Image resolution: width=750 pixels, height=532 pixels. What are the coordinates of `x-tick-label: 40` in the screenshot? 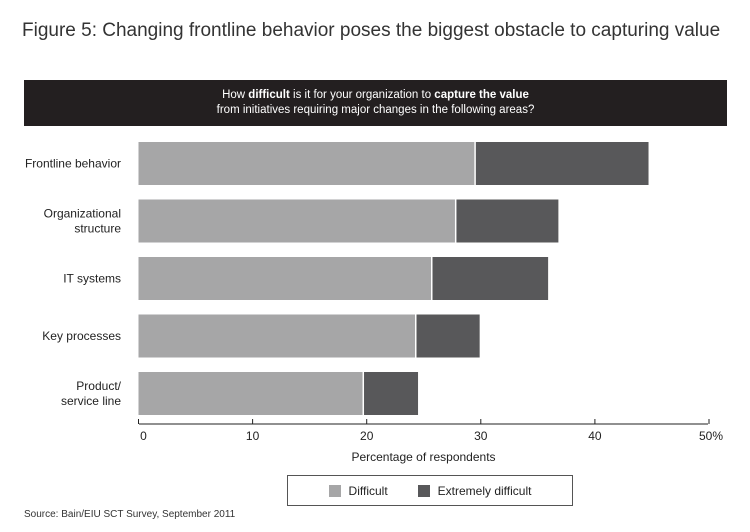 It's located at (595, 436).